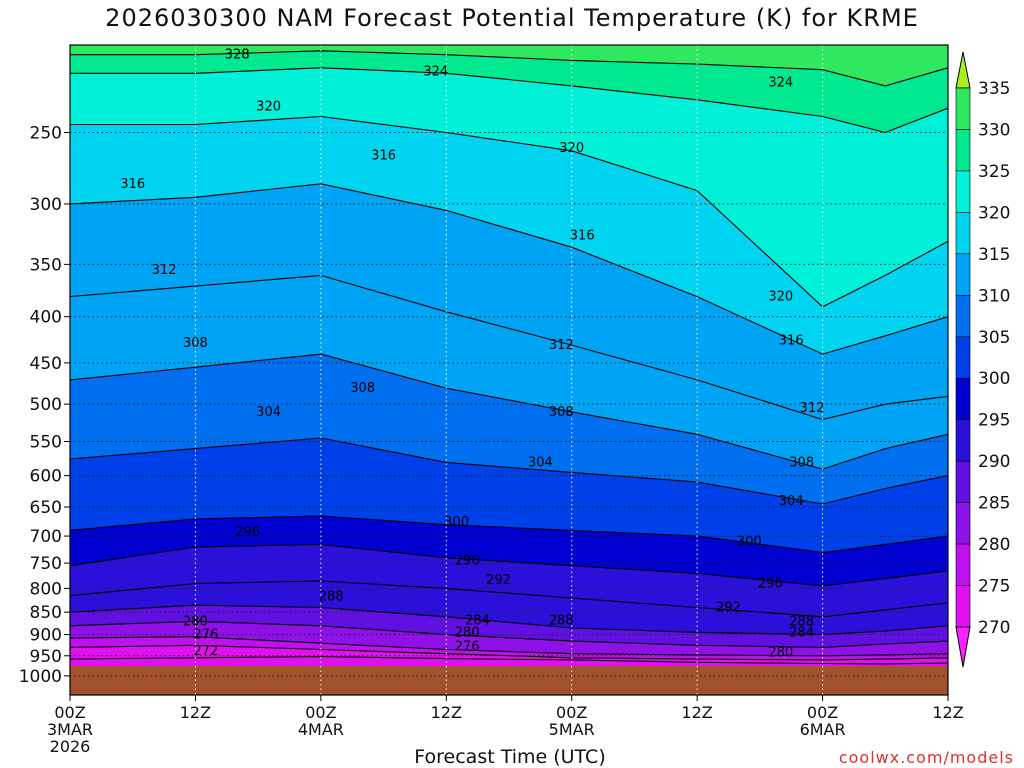 The image size is (1024, 768). I want to click on contour-label: 328, so click(237, 55).